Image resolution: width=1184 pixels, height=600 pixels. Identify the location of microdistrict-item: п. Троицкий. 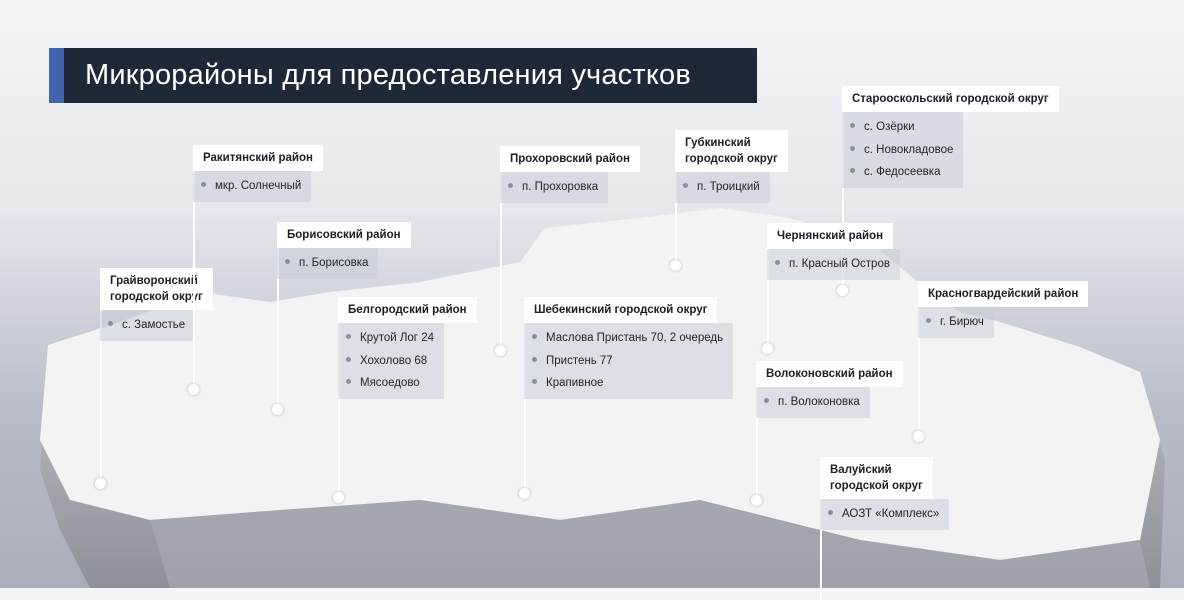
(721, 187).